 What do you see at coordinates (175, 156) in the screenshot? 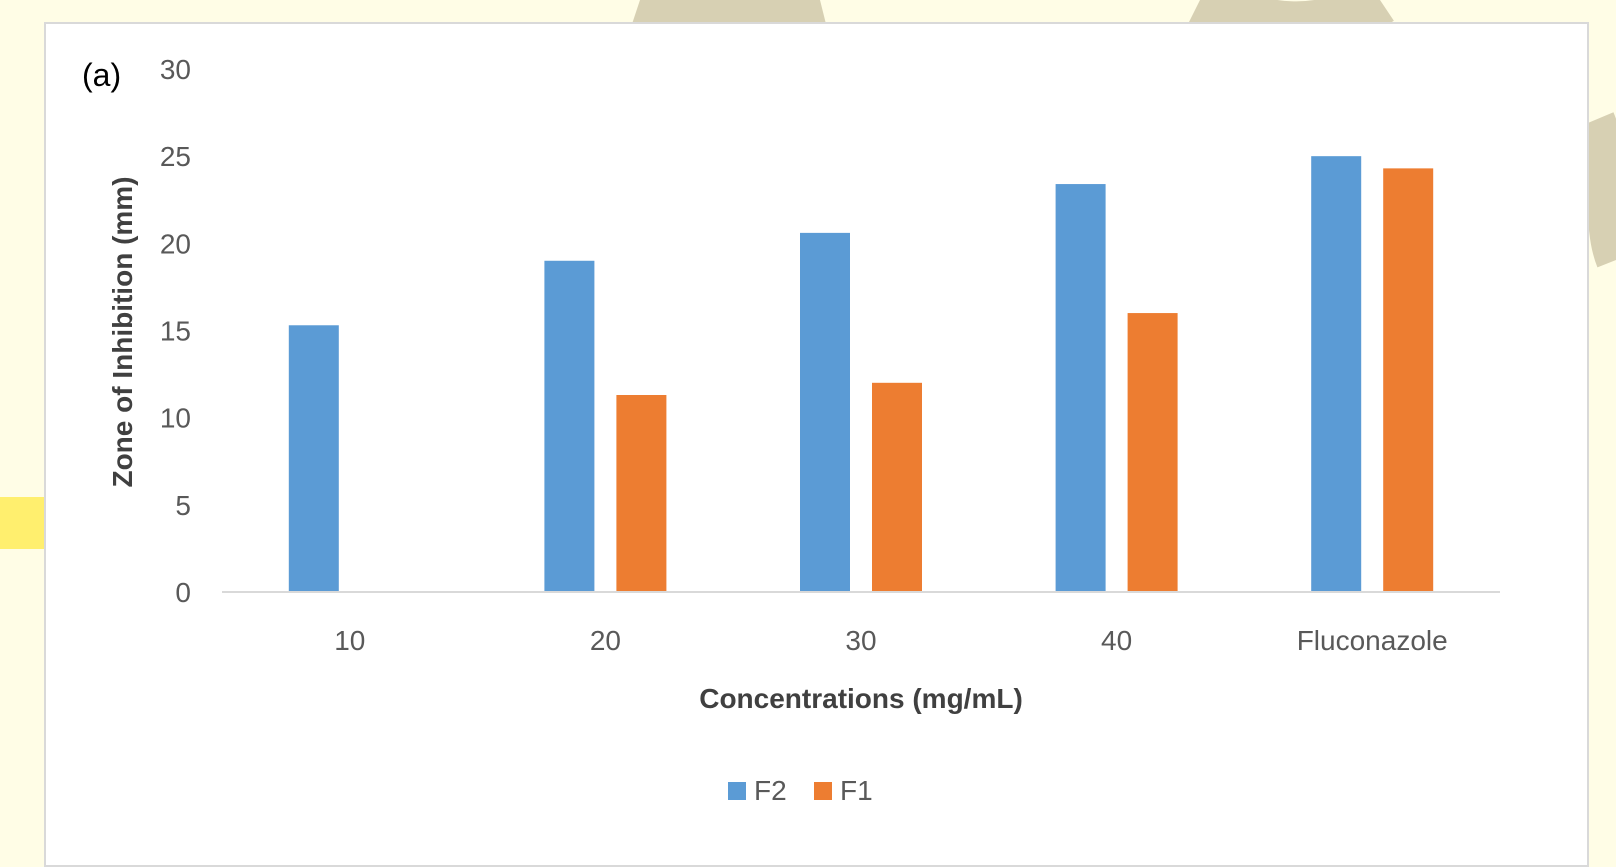
I see `y-tick-label: 25` at bounding box center [175, 156].